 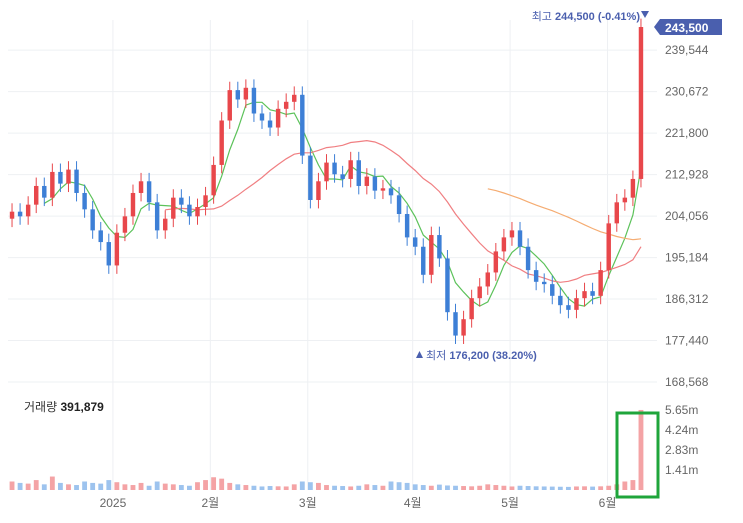 I want to click on low-annotation: 최저 176,200 (38.20%), so click(x=481, y=355).